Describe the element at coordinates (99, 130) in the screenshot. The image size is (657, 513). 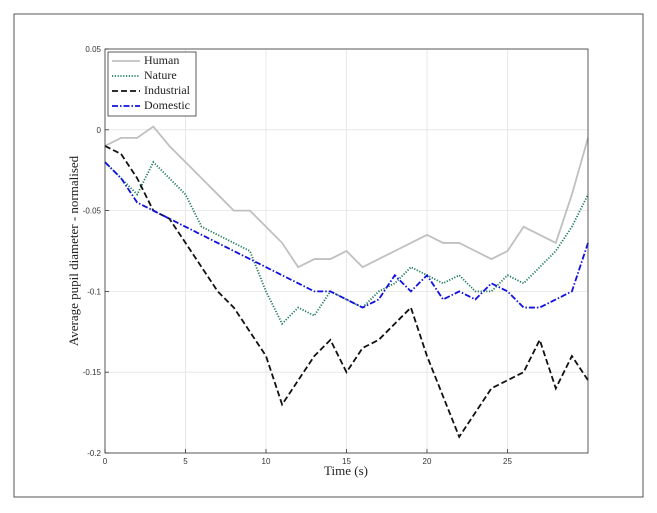
I see `y-tick-label: 0` at that location.